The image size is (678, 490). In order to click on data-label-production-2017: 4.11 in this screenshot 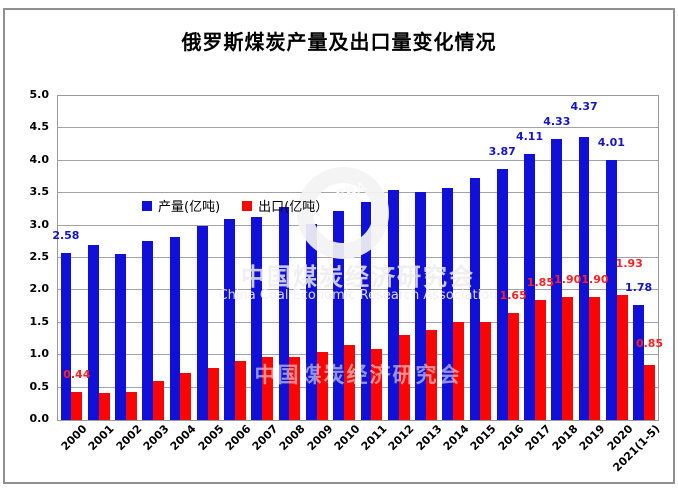, I will do `click(529, 136)`.